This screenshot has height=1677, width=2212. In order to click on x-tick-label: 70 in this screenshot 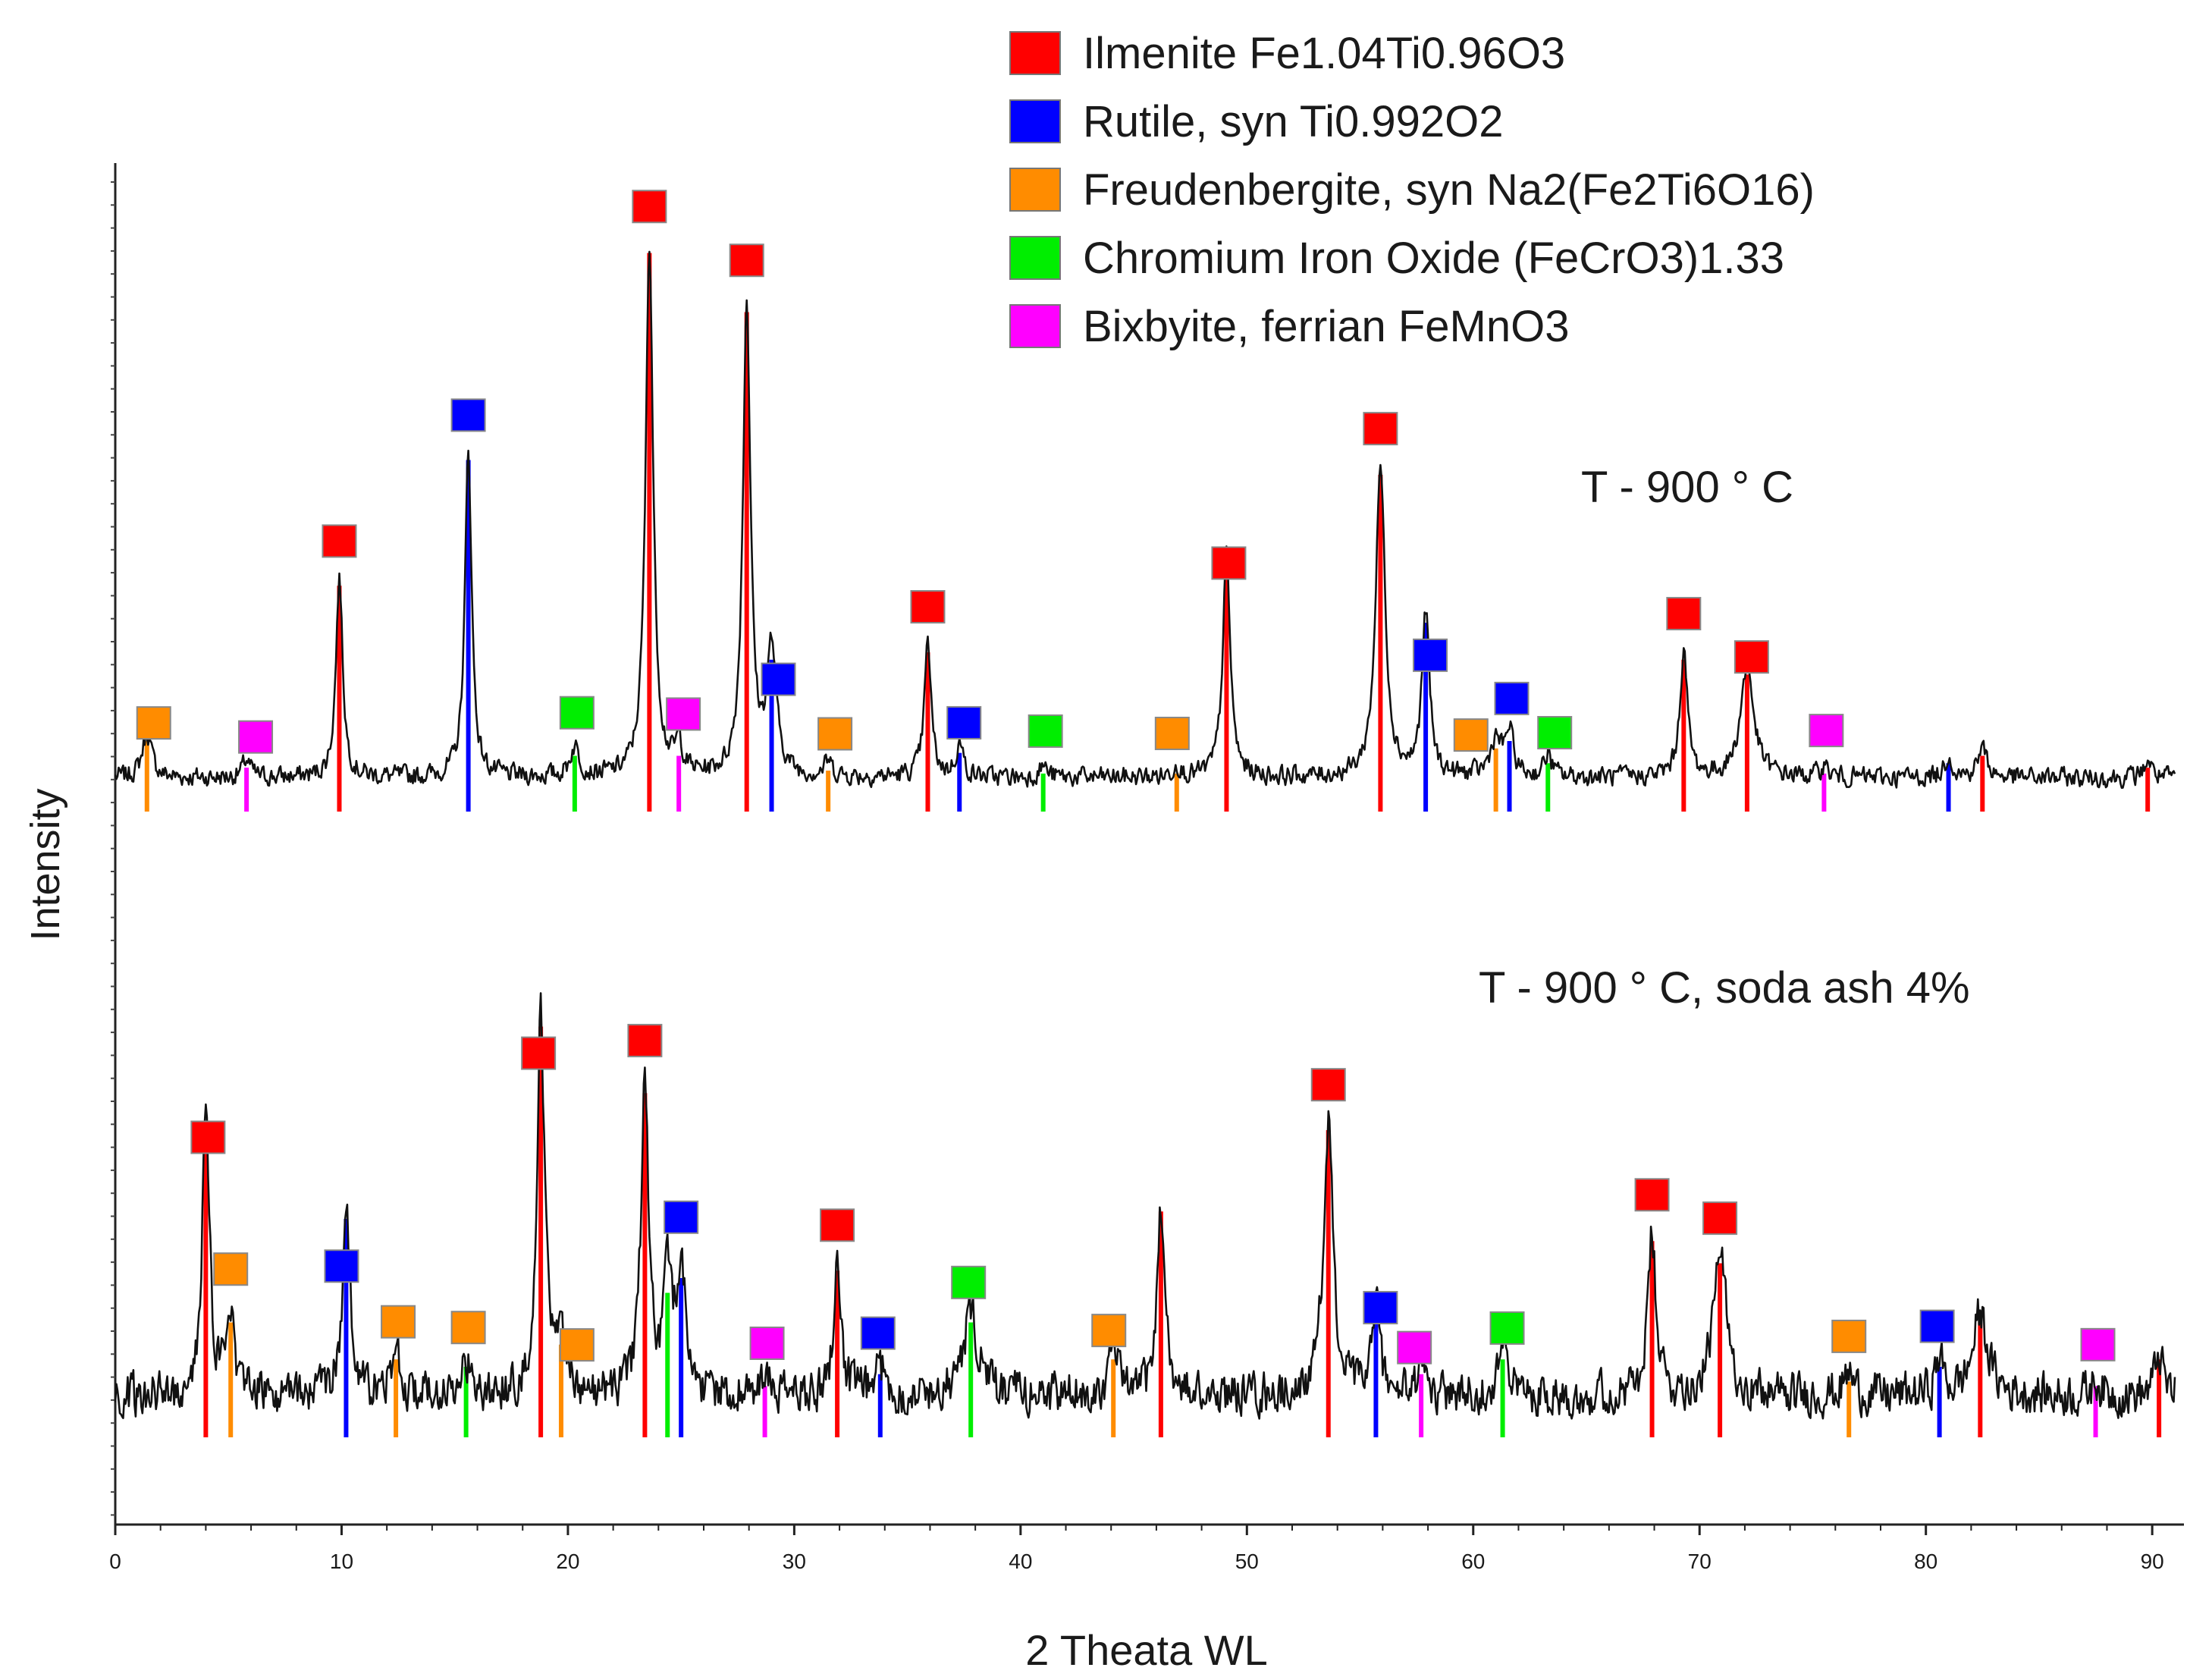, I will do `click(1700, 1561)`.